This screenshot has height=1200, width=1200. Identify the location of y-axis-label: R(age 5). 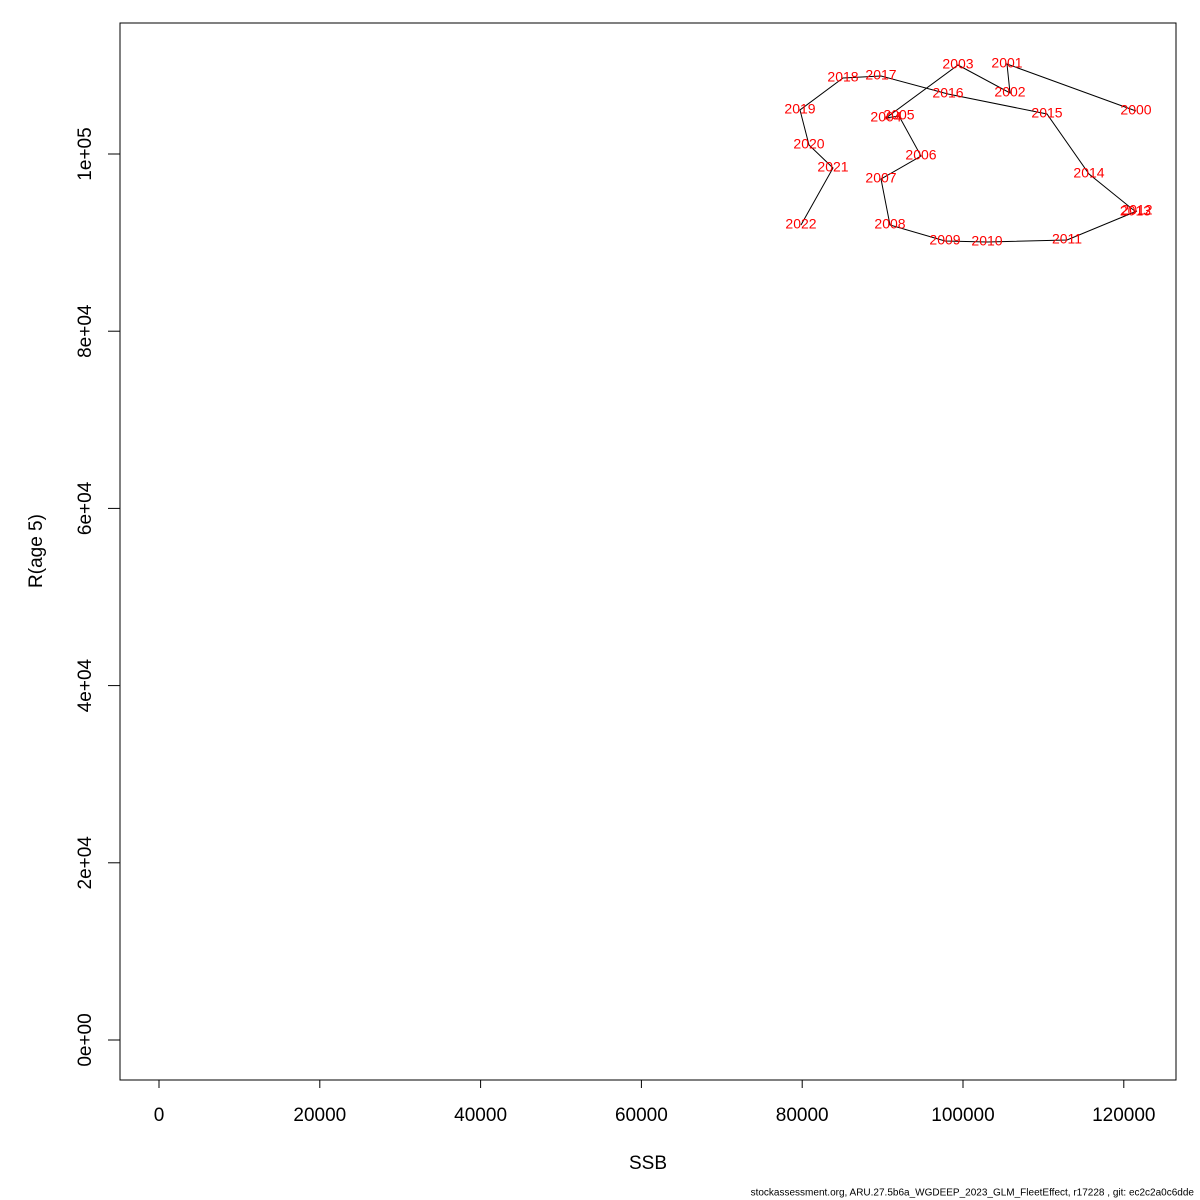
(36, 551).